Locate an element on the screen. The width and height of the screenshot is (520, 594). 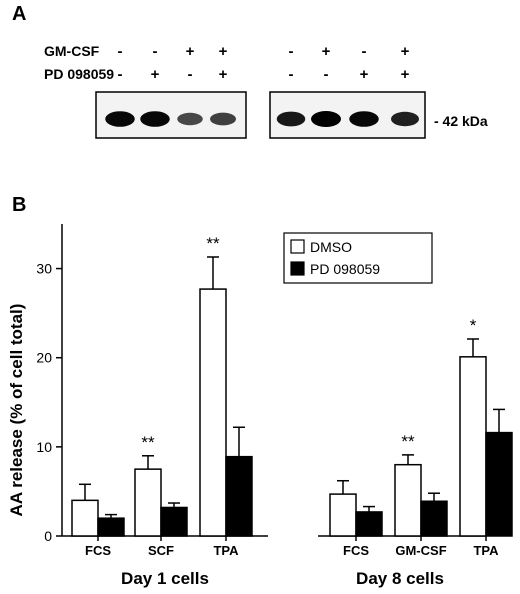
legend-box is located at coordinates (358, 258).